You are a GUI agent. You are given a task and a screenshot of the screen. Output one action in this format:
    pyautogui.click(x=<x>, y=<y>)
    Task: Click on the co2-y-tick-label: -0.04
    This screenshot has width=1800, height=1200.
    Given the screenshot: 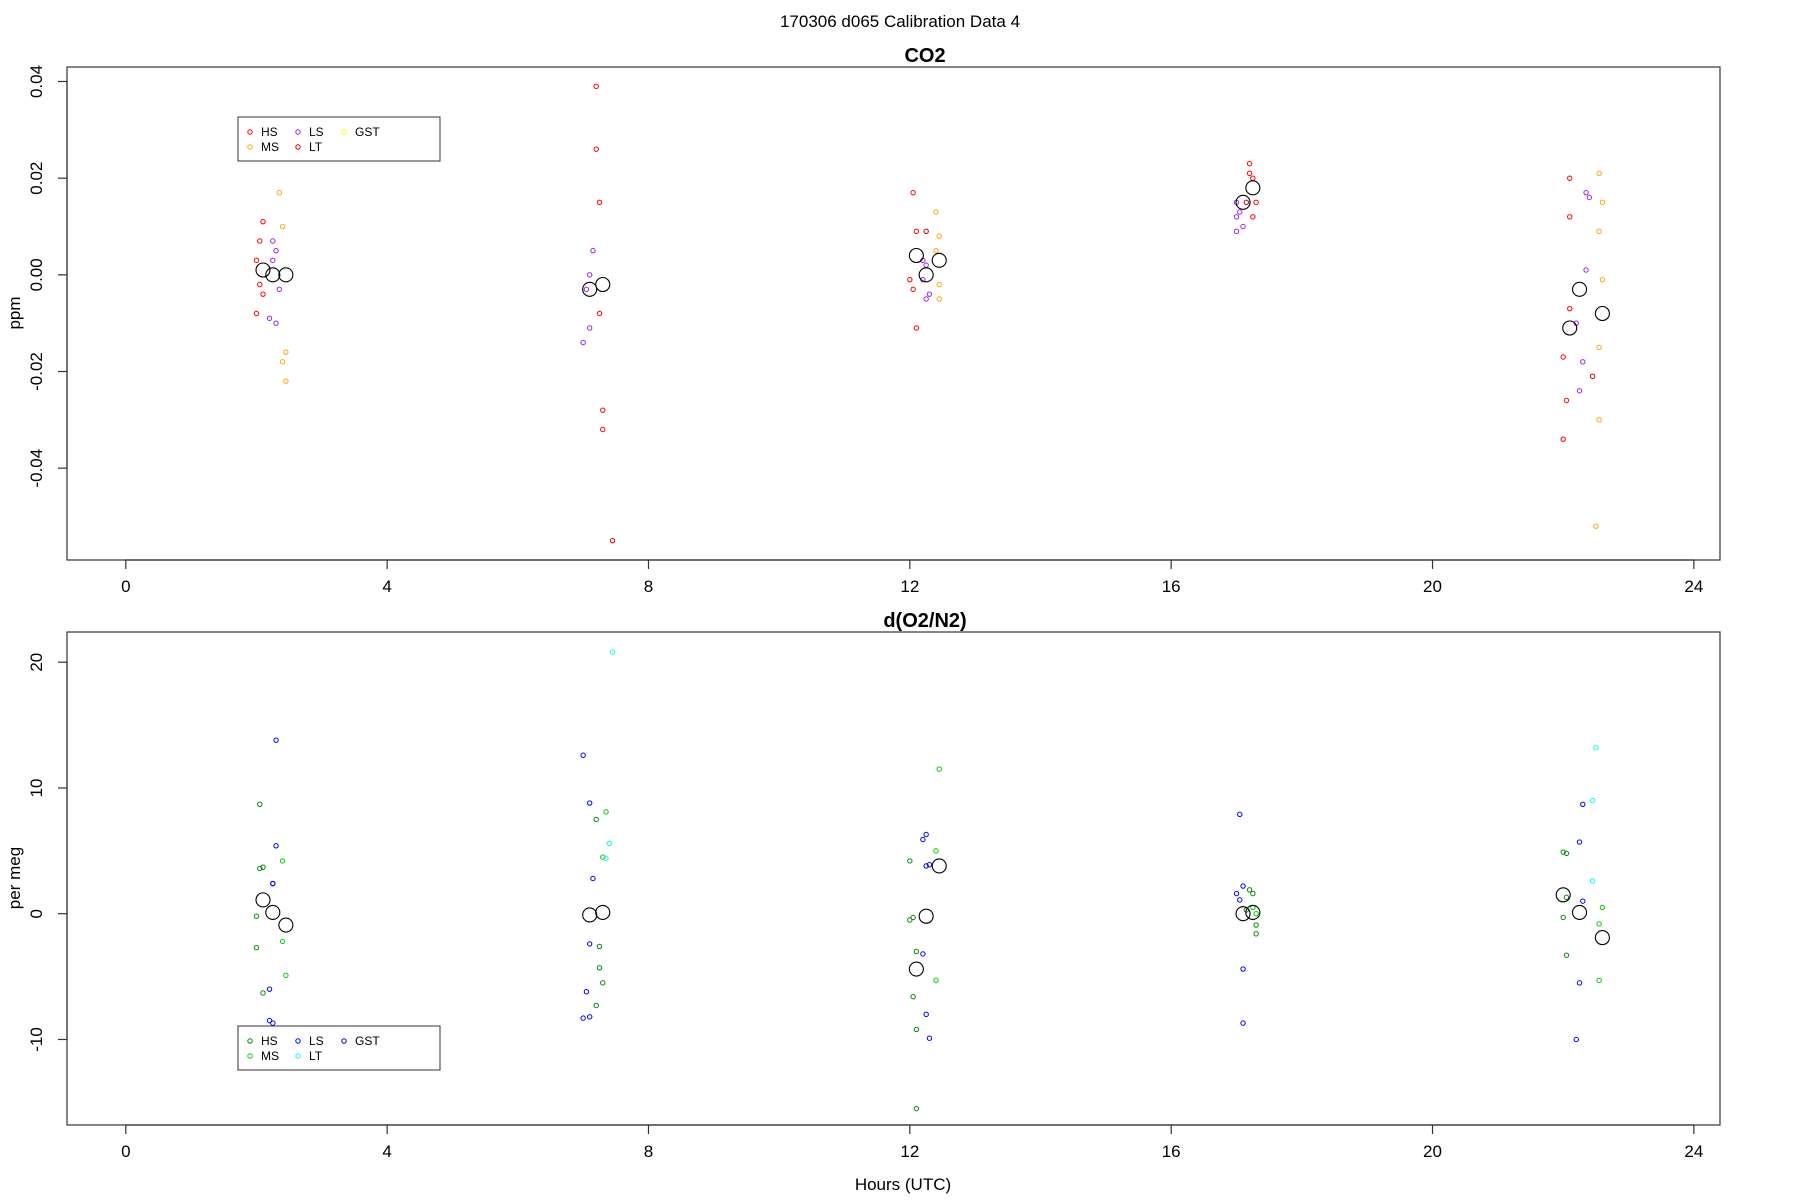 What is the action you would take?
    pyautogui.click(x=36, y=468)
    